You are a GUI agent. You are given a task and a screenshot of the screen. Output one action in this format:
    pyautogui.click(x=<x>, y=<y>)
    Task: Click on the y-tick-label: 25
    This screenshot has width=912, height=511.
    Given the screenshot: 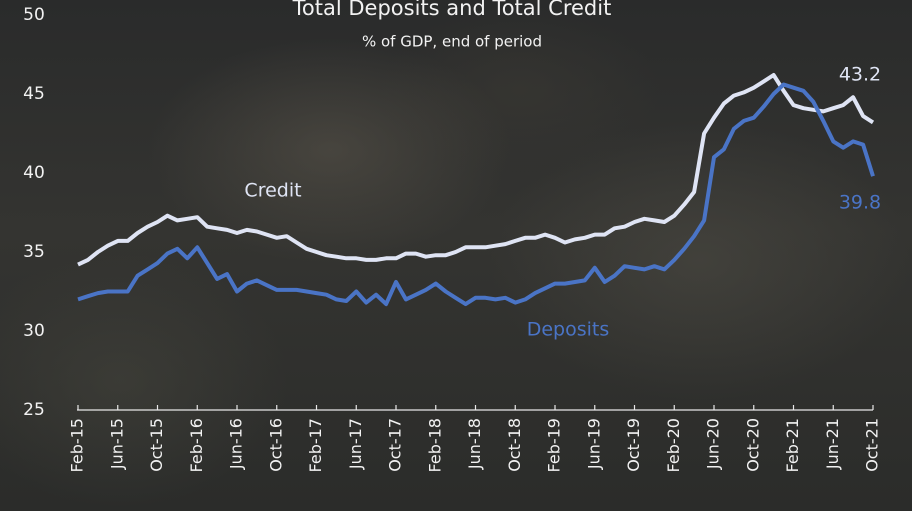 What is the action you would take?
    pyautogui.click(x=34, y=410)
    